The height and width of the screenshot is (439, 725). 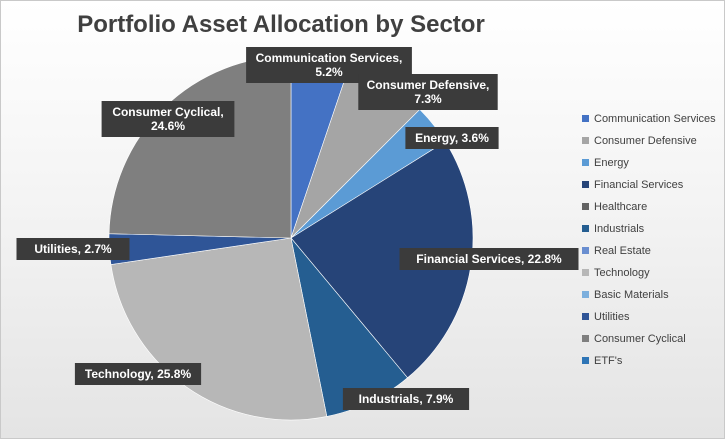 What do you see at coordinates (329, 72) in the screenshot?
I see `data-label-text: 5.2%` at bounding box center [329, 72].